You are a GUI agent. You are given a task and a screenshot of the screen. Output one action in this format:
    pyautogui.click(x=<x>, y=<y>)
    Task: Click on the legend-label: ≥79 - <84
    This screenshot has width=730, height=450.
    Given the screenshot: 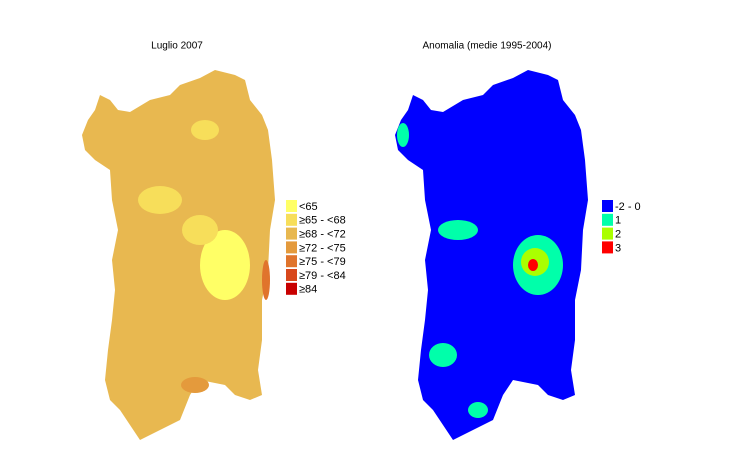 What is the action you would take?
    pyautogui.click(x=322, y=276)
    